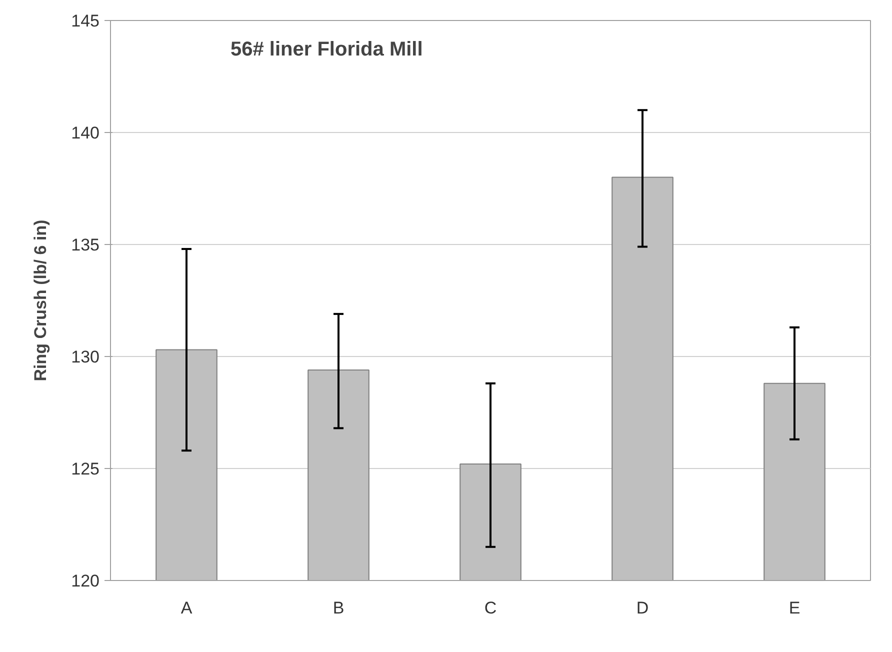 This screenshot has width=892, height=652. Describe the element at coordinates (85, 581) in the screenshot. I see `y-tick-label: 120` at that location.